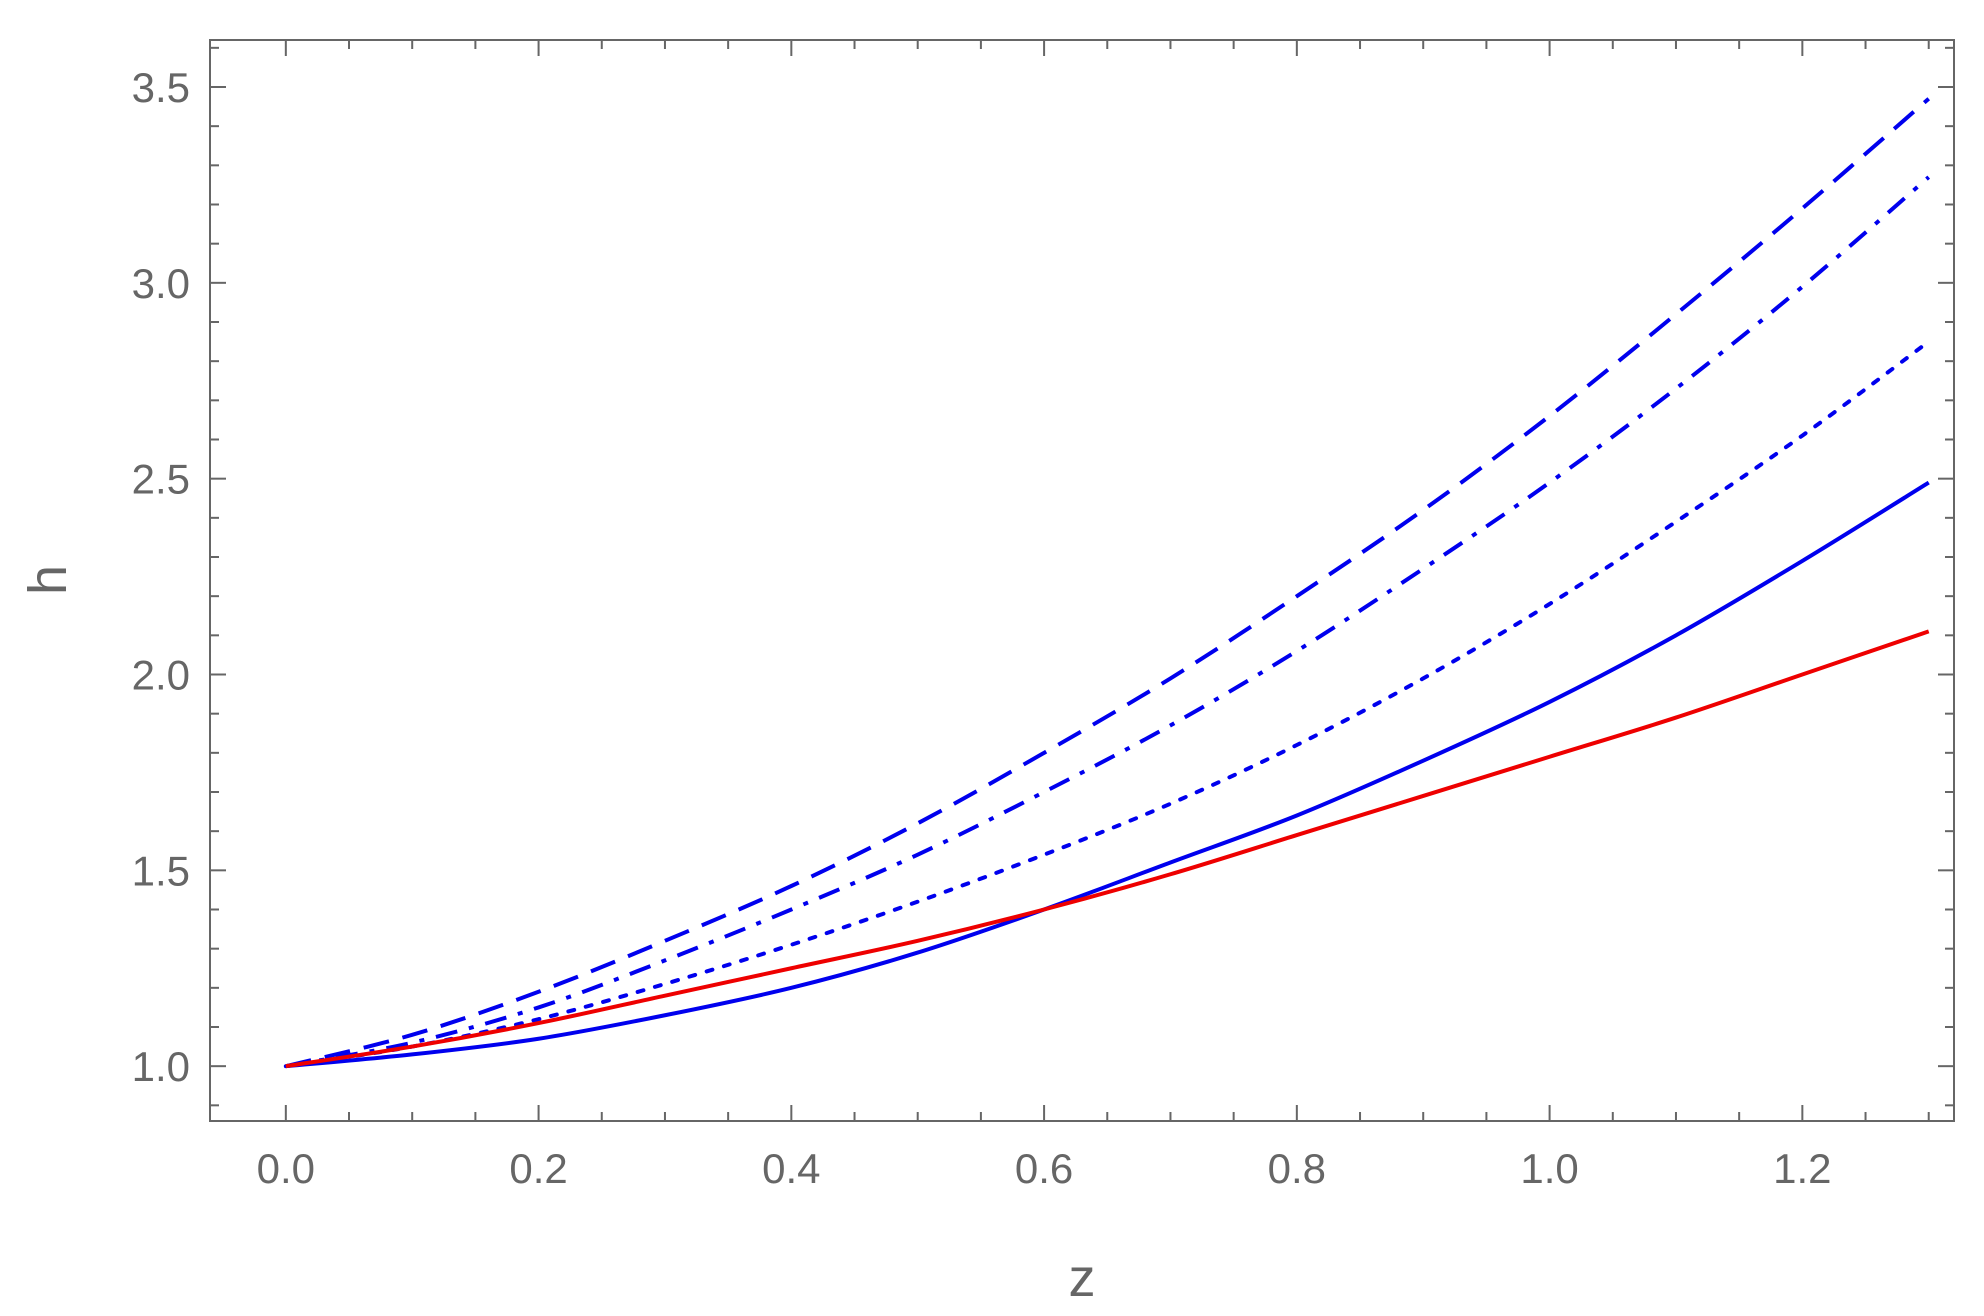  I want to click on x-tick-label: 0.6, so click(1044, 1168).